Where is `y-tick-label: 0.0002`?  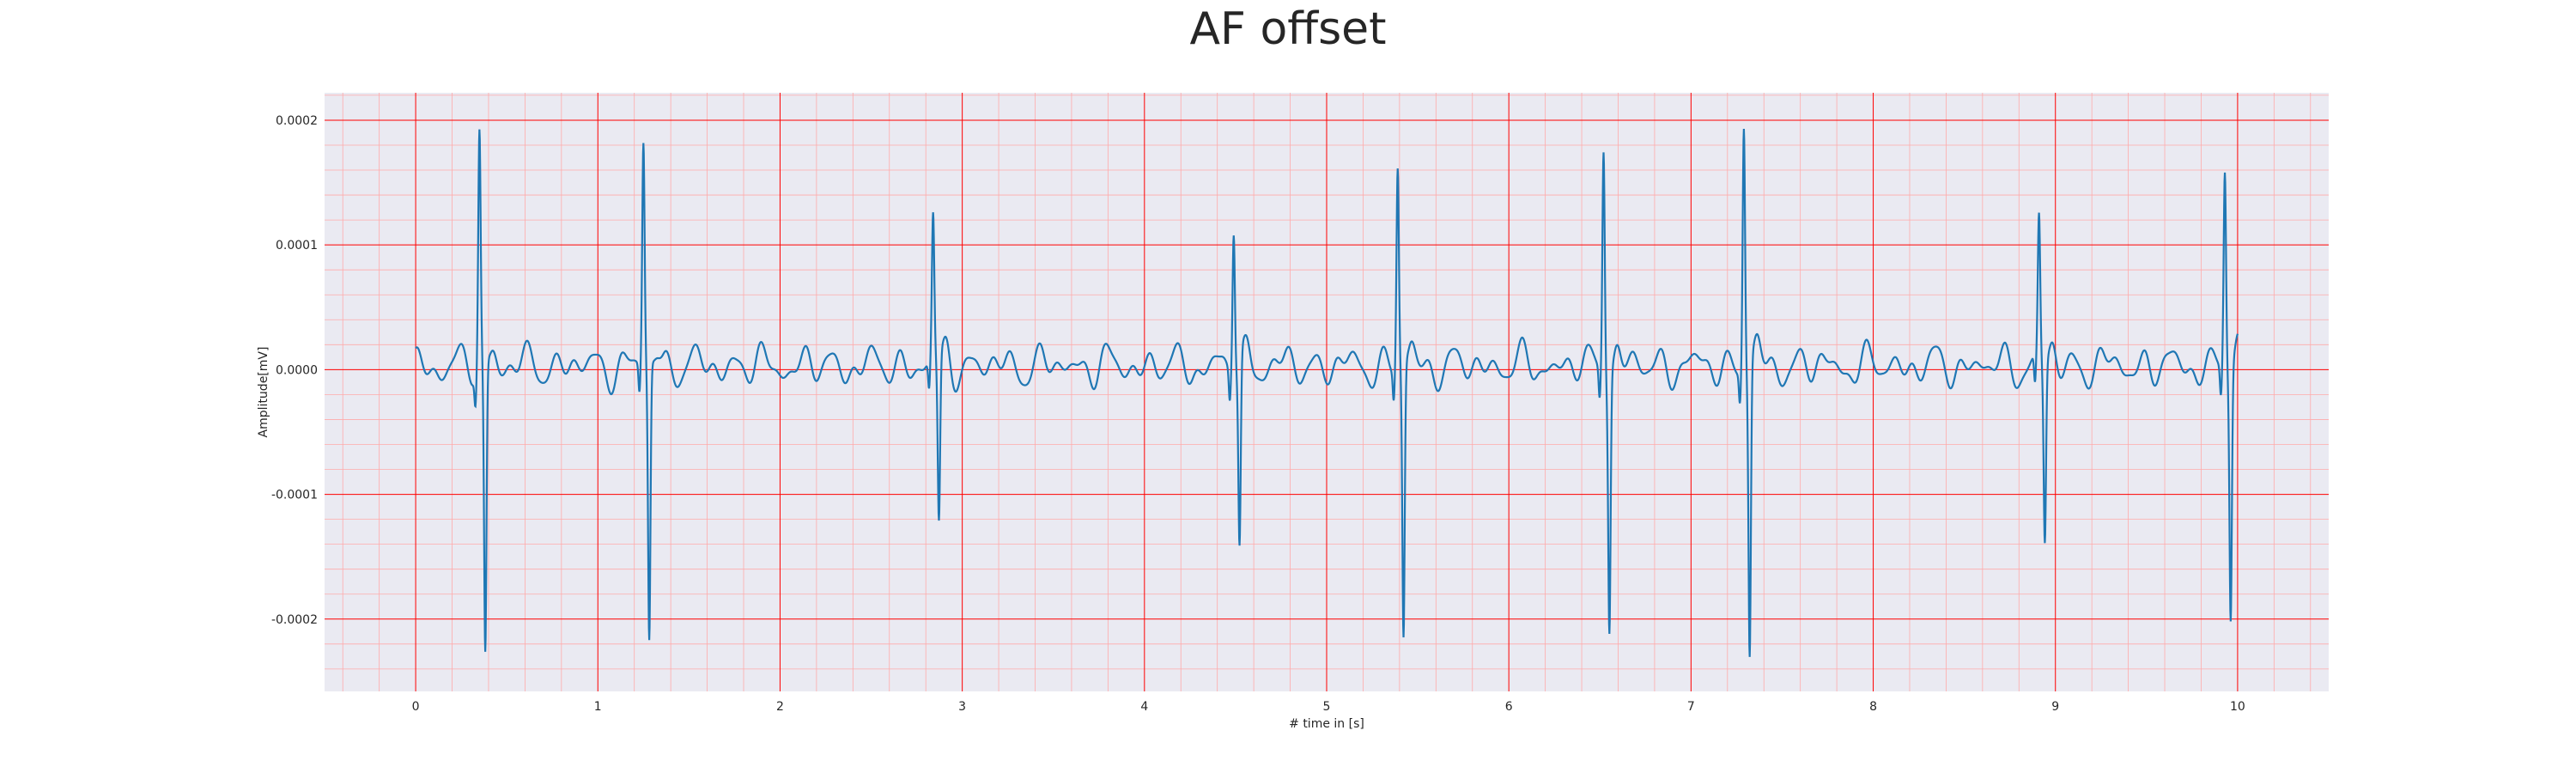 y-tick-label: 0.0002 is located at coordinates (297, 121).